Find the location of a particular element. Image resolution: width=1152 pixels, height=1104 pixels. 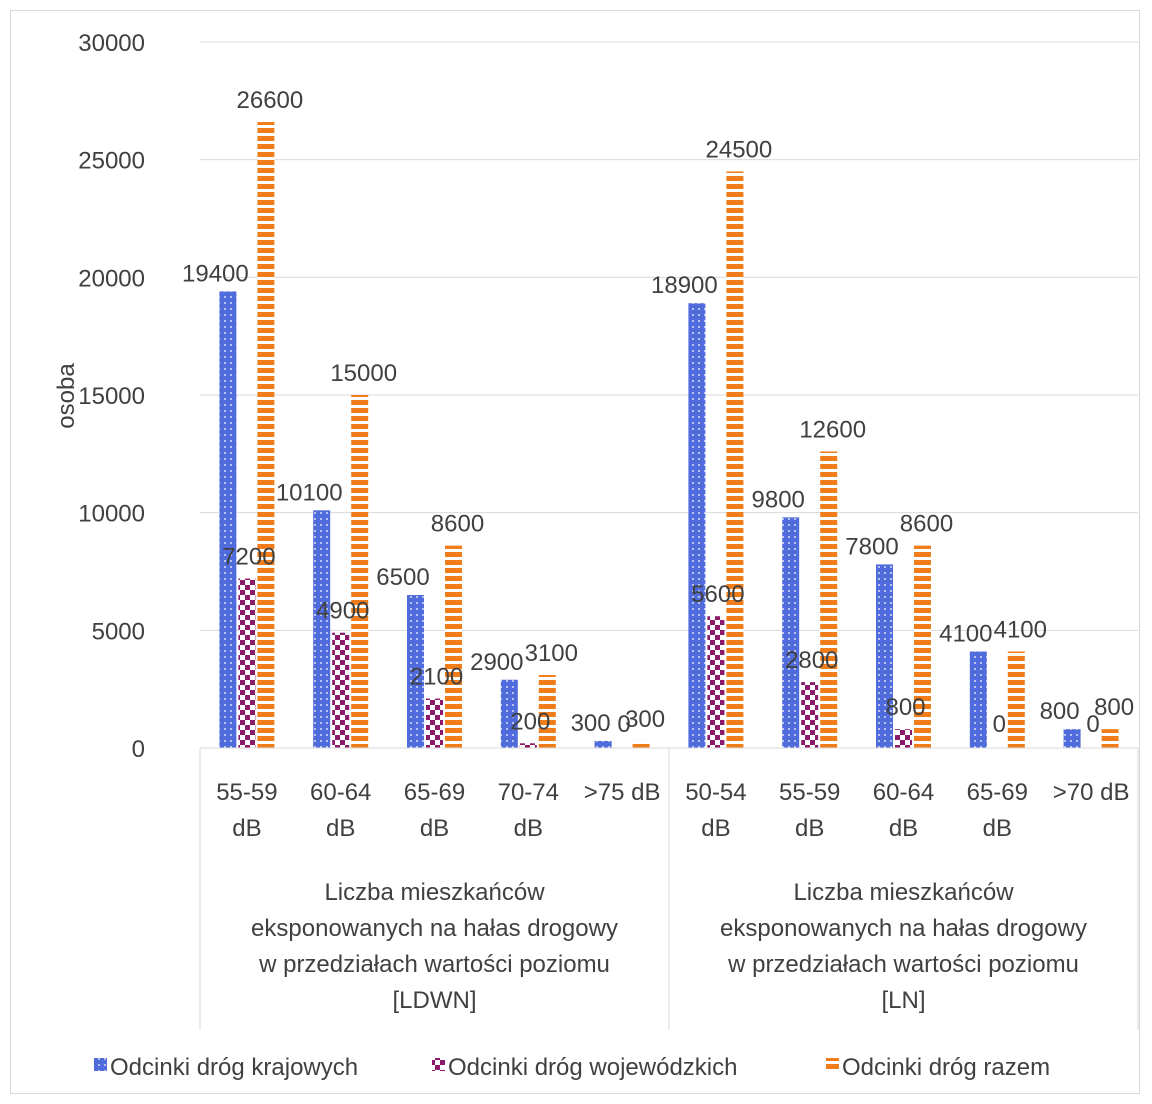

data-label: 5600 is located at coordinates (717, 594).